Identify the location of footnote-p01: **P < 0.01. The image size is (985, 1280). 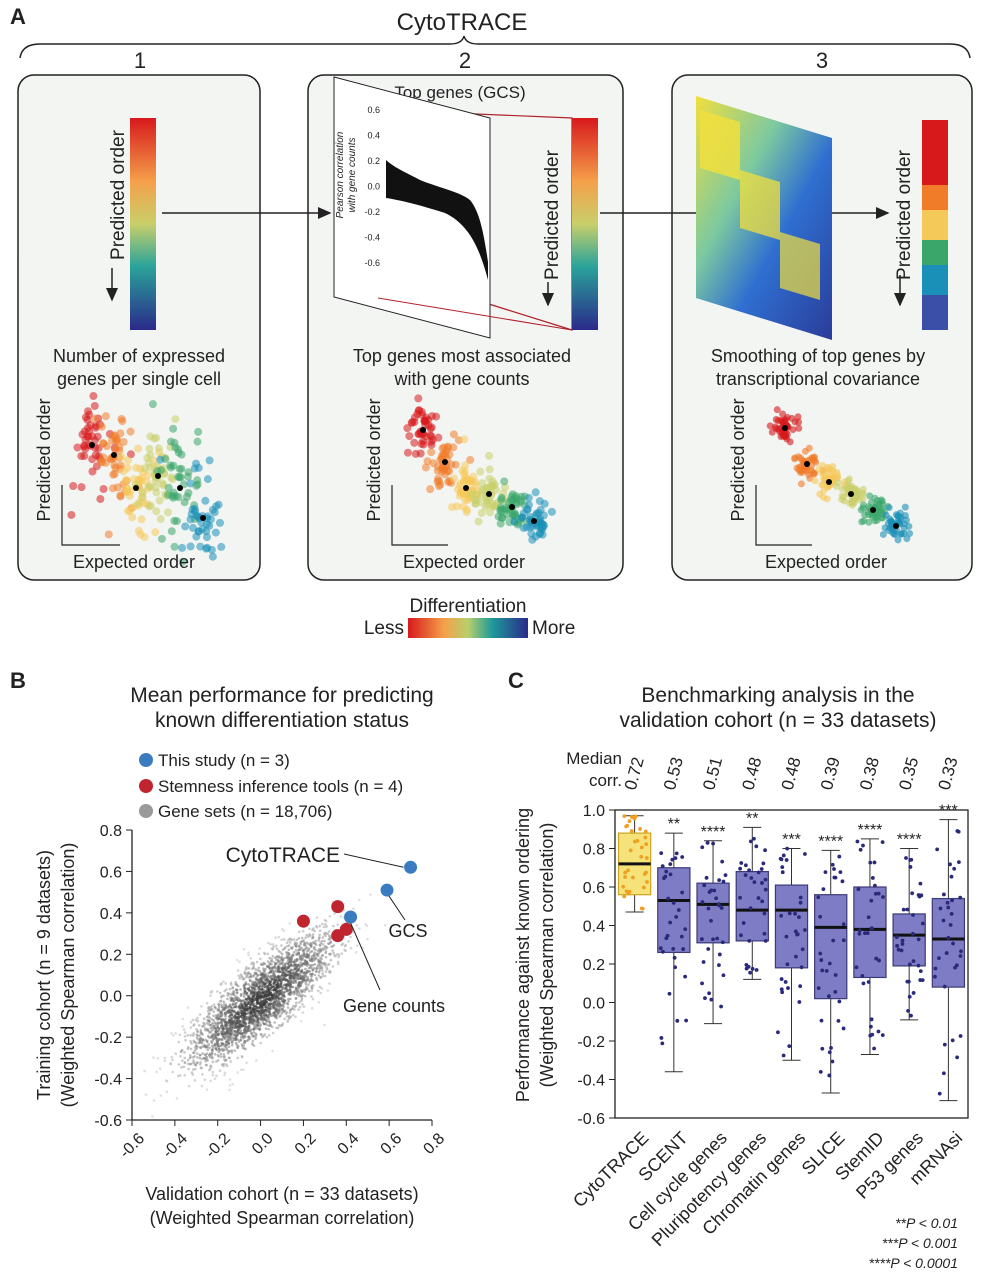
(926, 1223).